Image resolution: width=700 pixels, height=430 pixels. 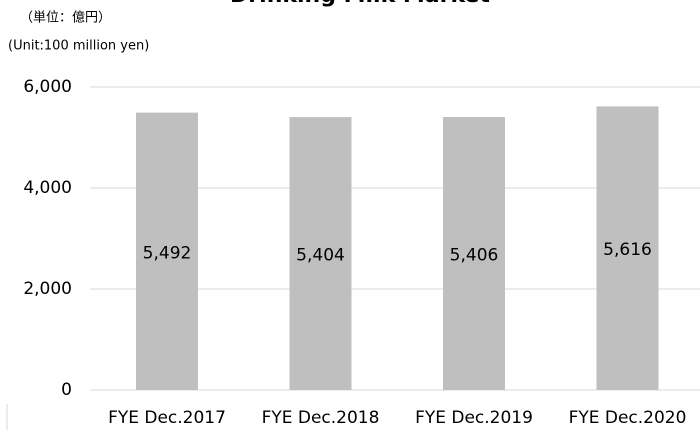 I want to click on y-tick-label: 6,000, so click(x=47, y=87).